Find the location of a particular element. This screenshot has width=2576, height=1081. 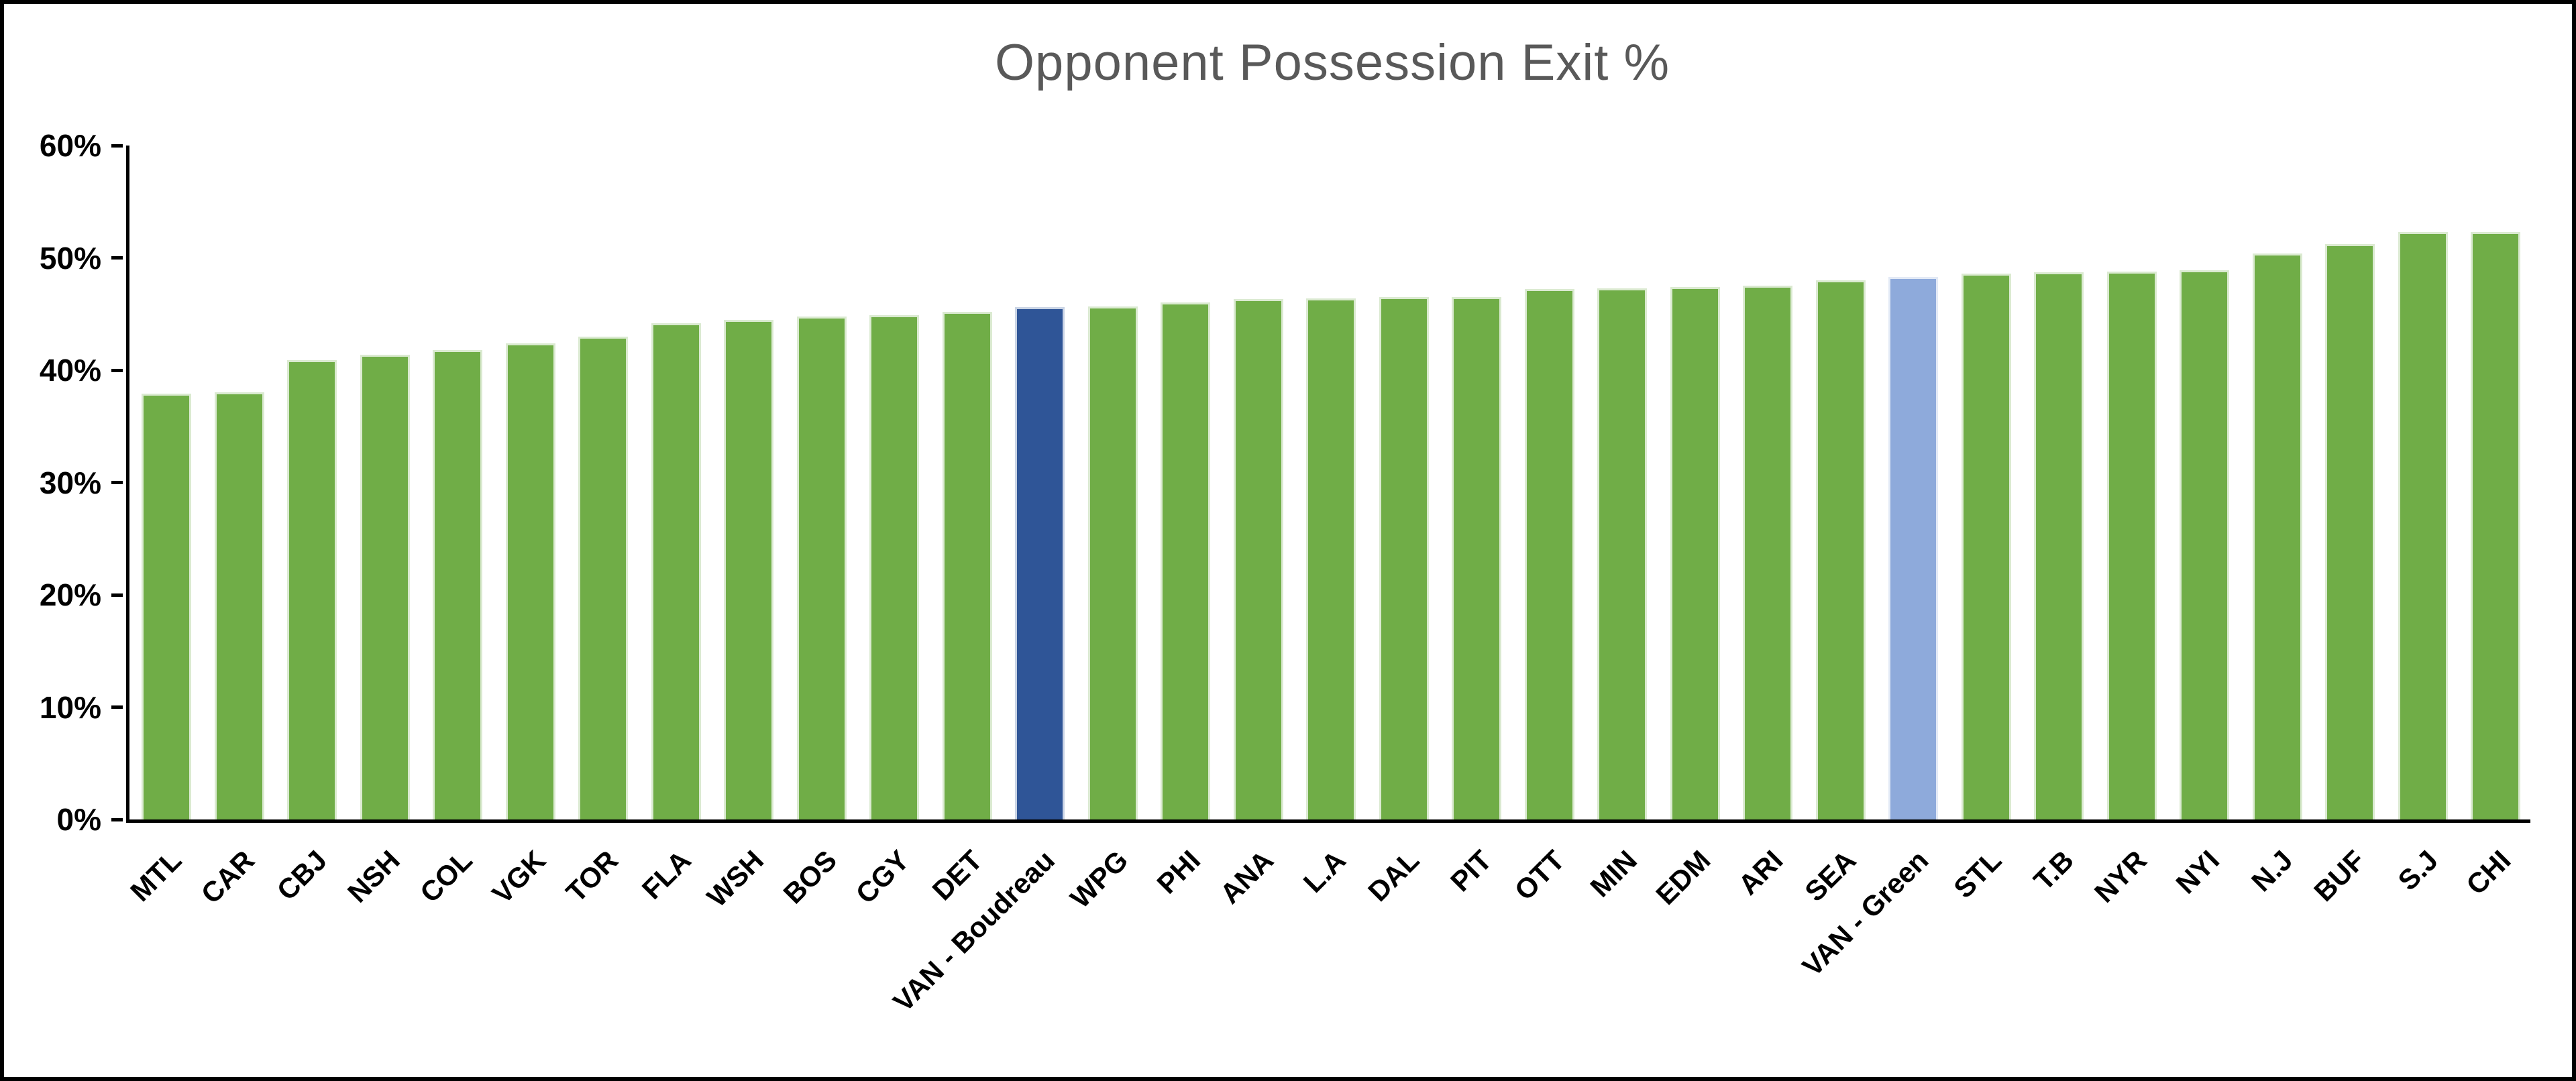

bar-pit is located at coordinates (1476, 558).